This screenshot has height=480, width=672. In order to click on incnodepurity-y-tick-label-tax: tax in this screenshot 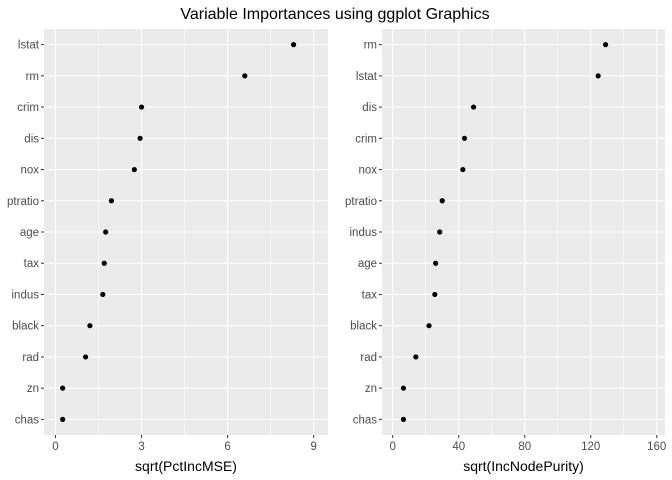, I will do `click(370, 295)`.